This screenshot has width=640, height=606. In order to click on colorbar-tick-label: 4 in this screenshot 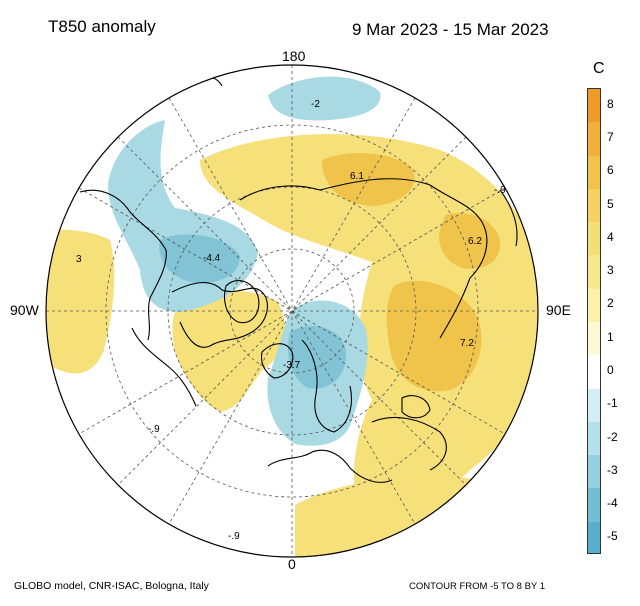, I will do `click(610, 236)`.